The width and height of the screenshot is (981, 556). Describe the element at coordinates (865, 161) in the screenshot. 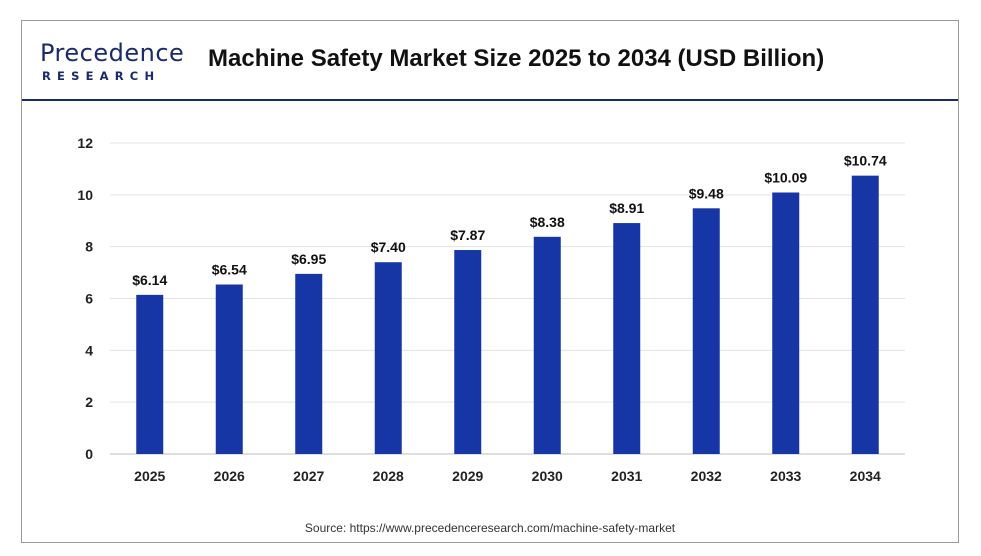

I see `data-label: $10.74` at that location.